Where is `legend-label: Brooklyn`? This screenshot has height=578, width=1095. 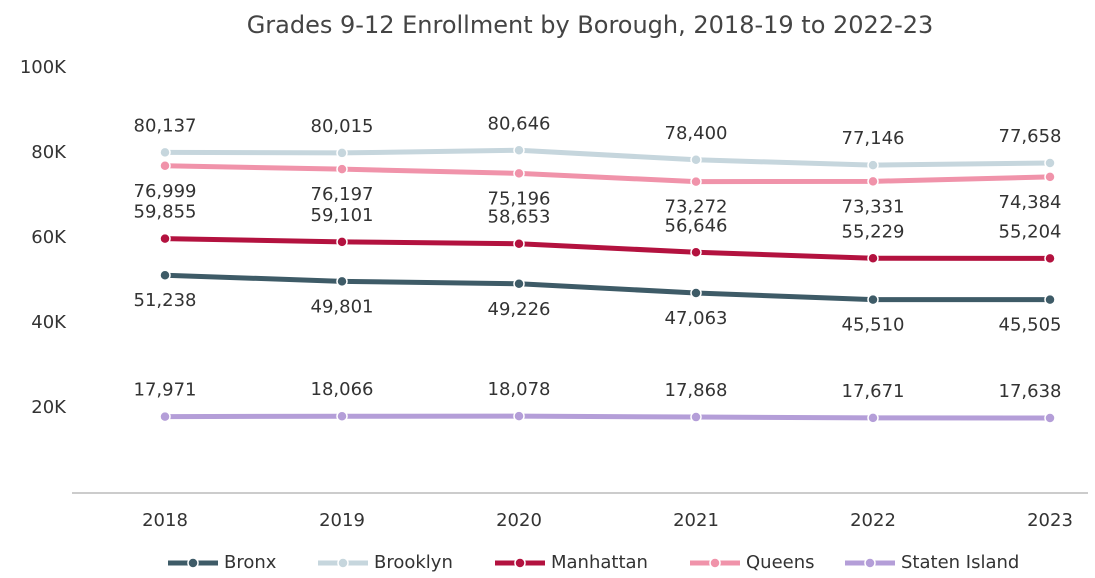 legend-label: Brooklyn is located at coordinates (413, 562).